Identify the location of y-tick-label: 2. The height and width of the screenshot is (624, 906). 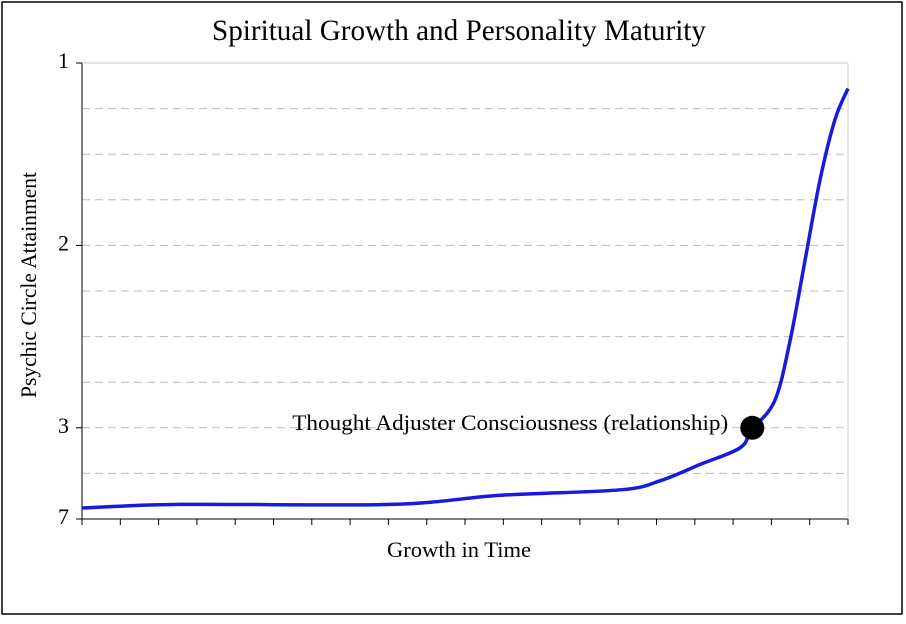
(63, 242).